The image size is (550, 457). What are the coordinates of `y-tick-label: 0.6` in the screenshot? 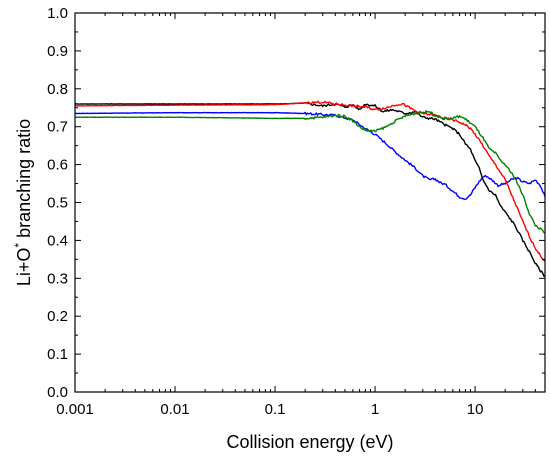 It's located at (57, 165).